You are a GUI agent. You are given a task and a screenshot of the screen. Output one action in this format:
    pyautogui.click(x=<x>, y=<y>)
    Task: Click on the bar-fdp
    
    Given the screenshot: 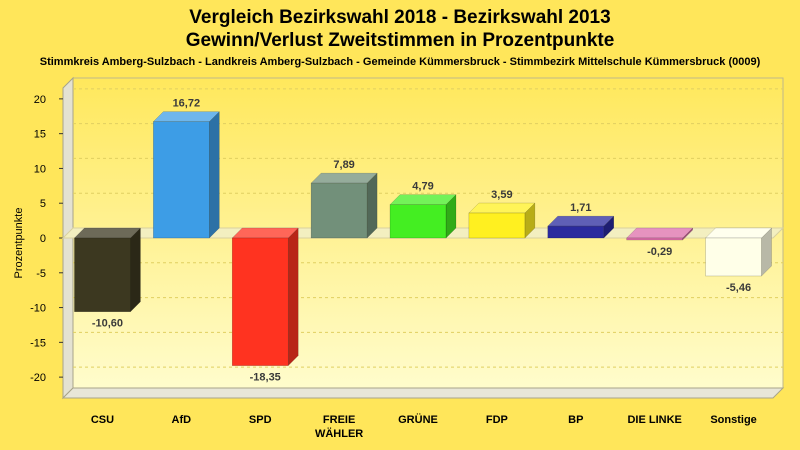 What is the action you would take?
    pyautogui.click(x=497, y=225)
    